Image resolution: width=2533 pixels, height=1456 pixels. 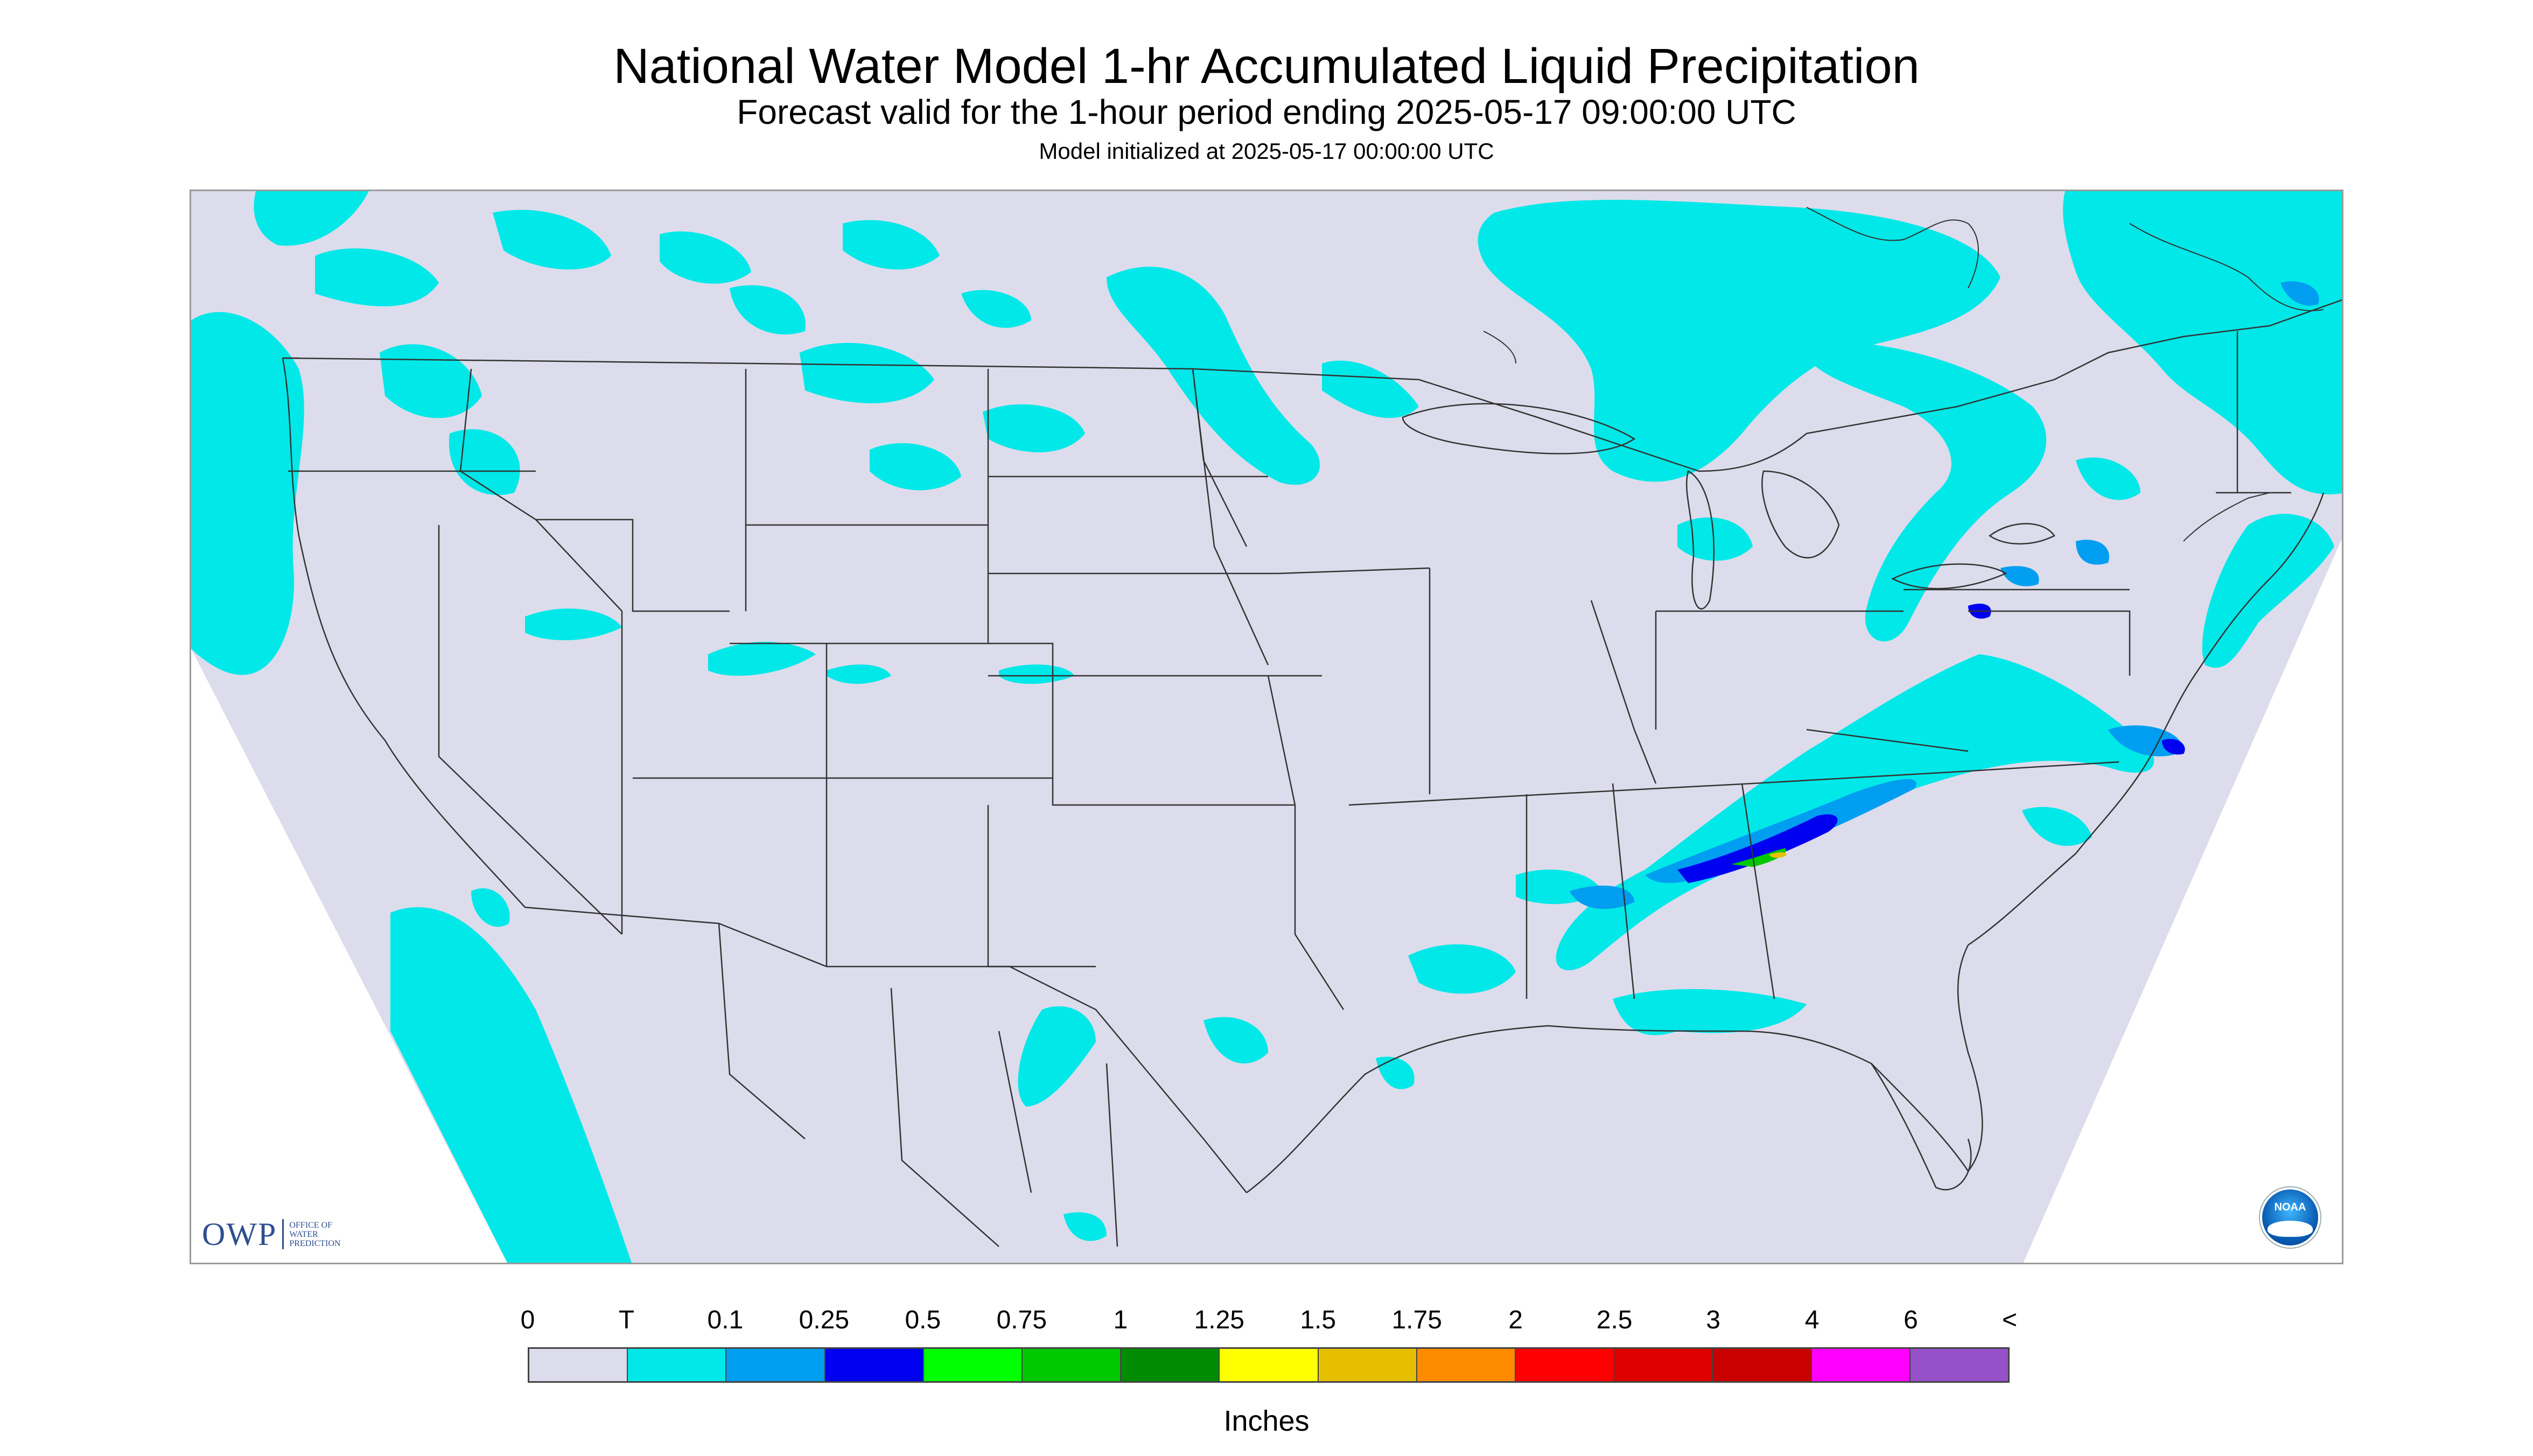 I want to click on legend-tick-label: 0.1, so click(x=725, y=1320).